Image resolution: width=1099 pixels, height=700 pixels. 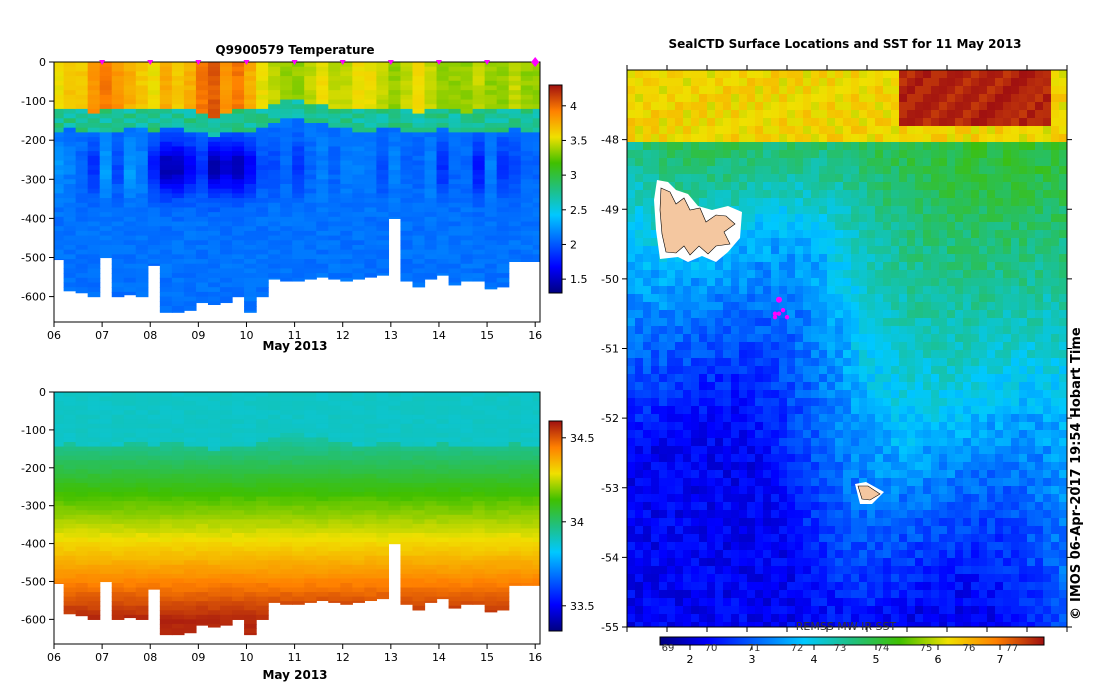 I want to click on x-tick-label: 14, so click(x=439, y=657).